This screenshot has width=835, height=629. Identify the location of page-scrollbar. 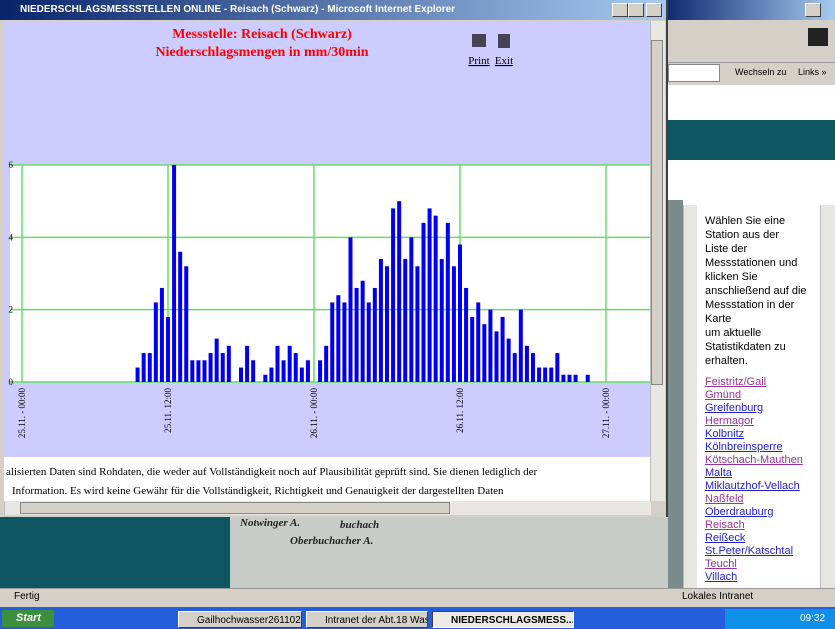
(827, 396).